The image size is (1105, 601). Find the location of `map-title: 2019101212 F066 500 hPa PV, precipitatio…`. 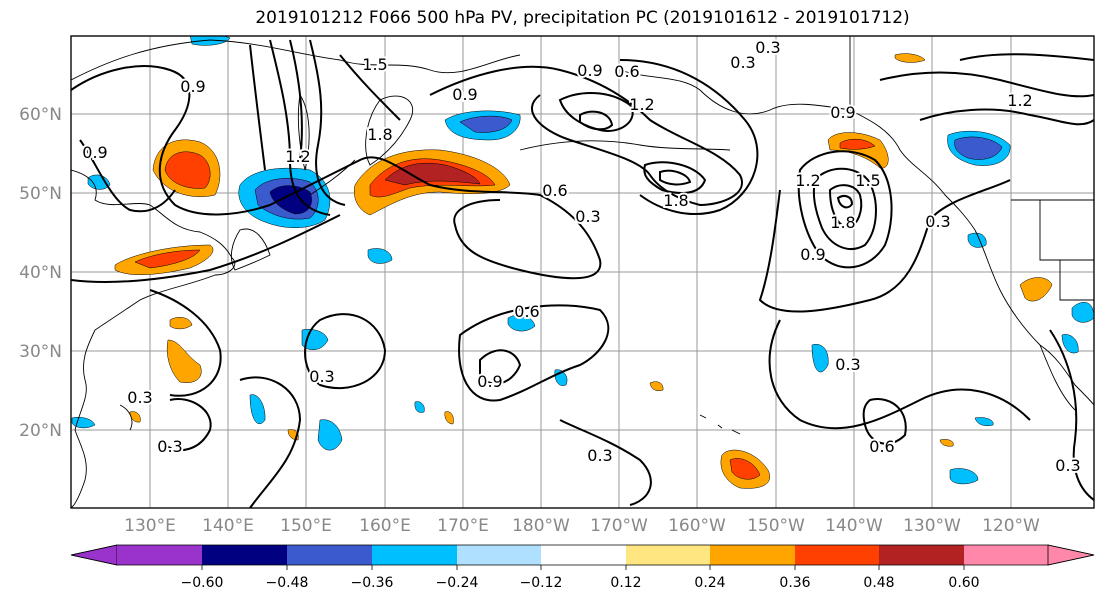

map-title: 2019101212 F066 500 hPa PV, precipitatio… is located at coordinates (582, 18).